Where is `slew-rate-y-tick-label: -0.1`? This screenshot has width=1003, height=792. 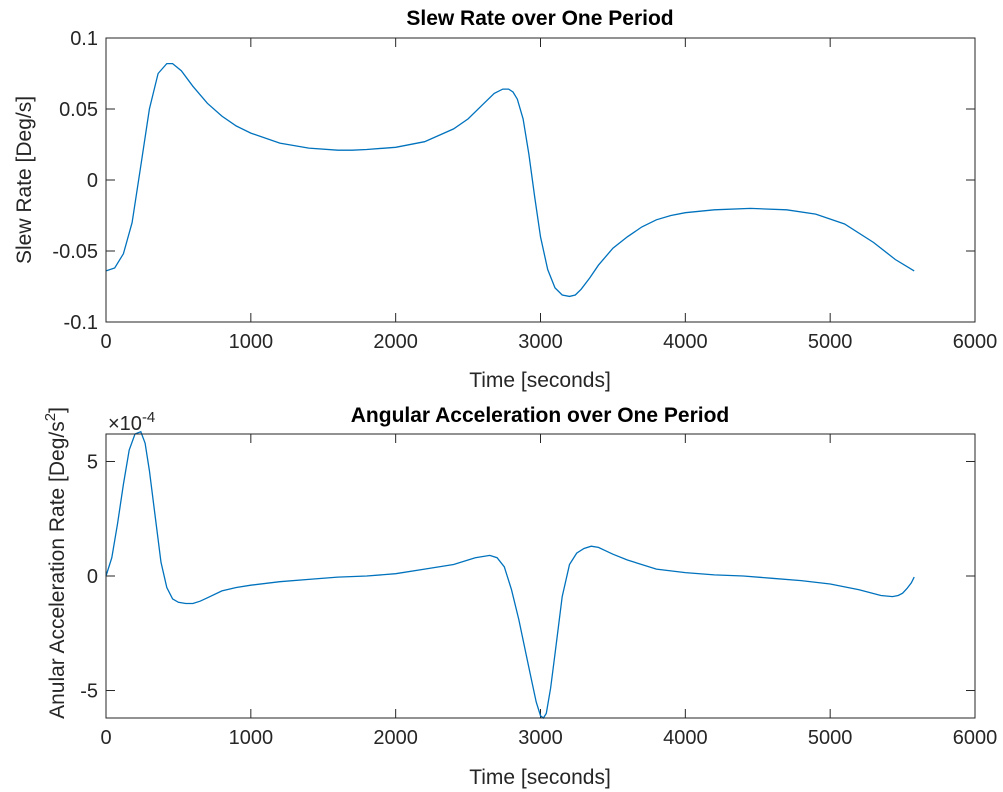 slew-rate-y-tick-label: -0.1 is located at coordinates (81, 323).